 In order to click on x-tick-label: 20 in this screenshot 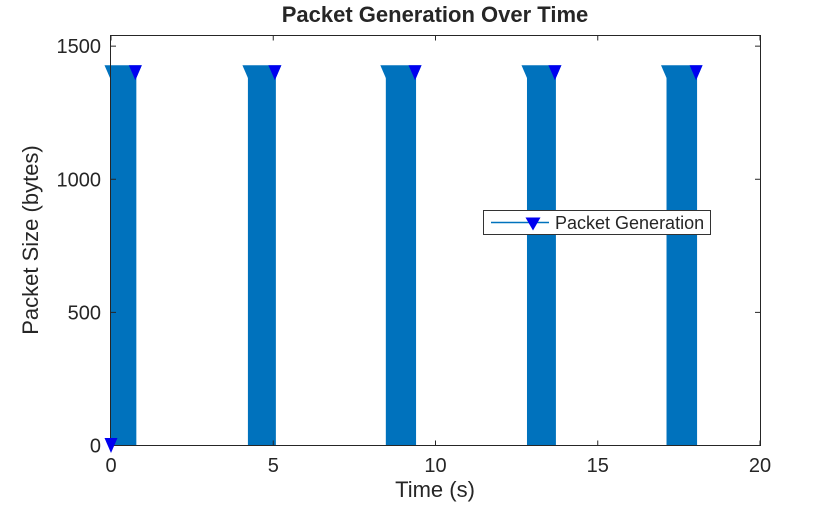, I will do `click(760, 466)`.